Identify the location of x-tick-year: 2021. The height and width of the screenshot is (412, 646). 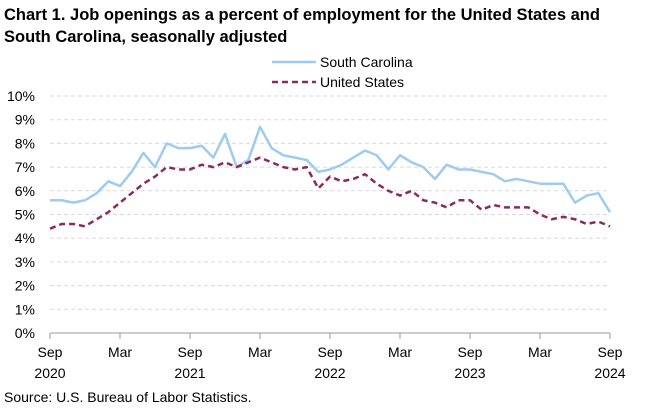
(189, 373).